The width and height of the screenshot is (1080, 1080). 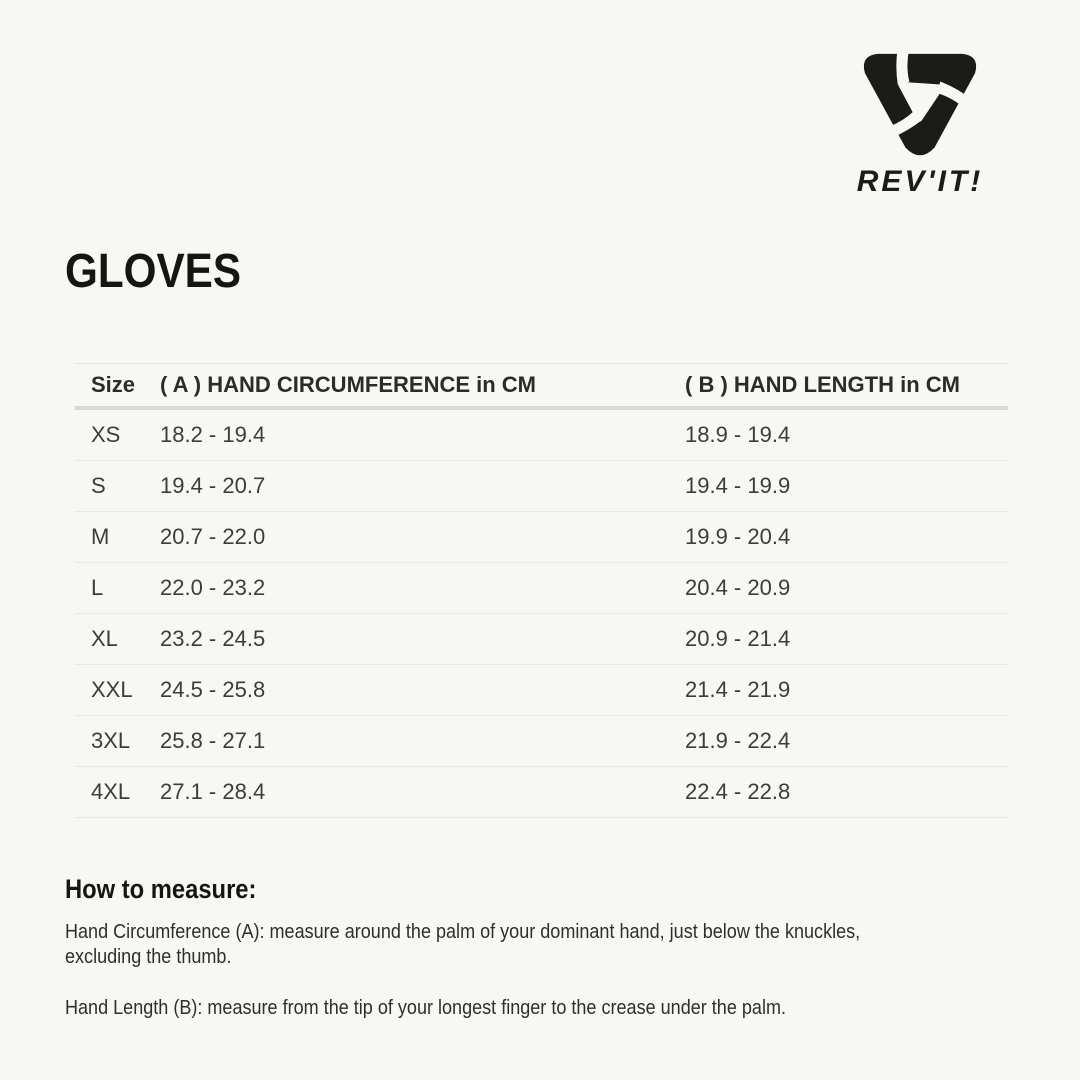 I want to click on table-row: XXL 24.5 - 25.8 21.4 - 21.9, so click(x=541, y=690).